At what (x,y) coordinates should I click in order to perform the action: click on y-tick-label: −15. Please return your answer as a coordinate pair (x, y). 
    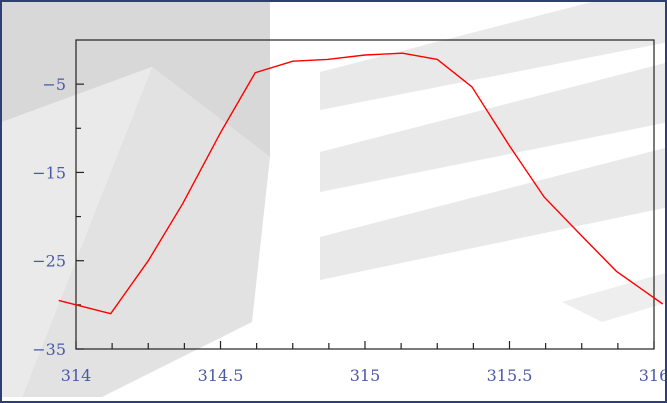
    Looking at the image, I should click on (49, 172).